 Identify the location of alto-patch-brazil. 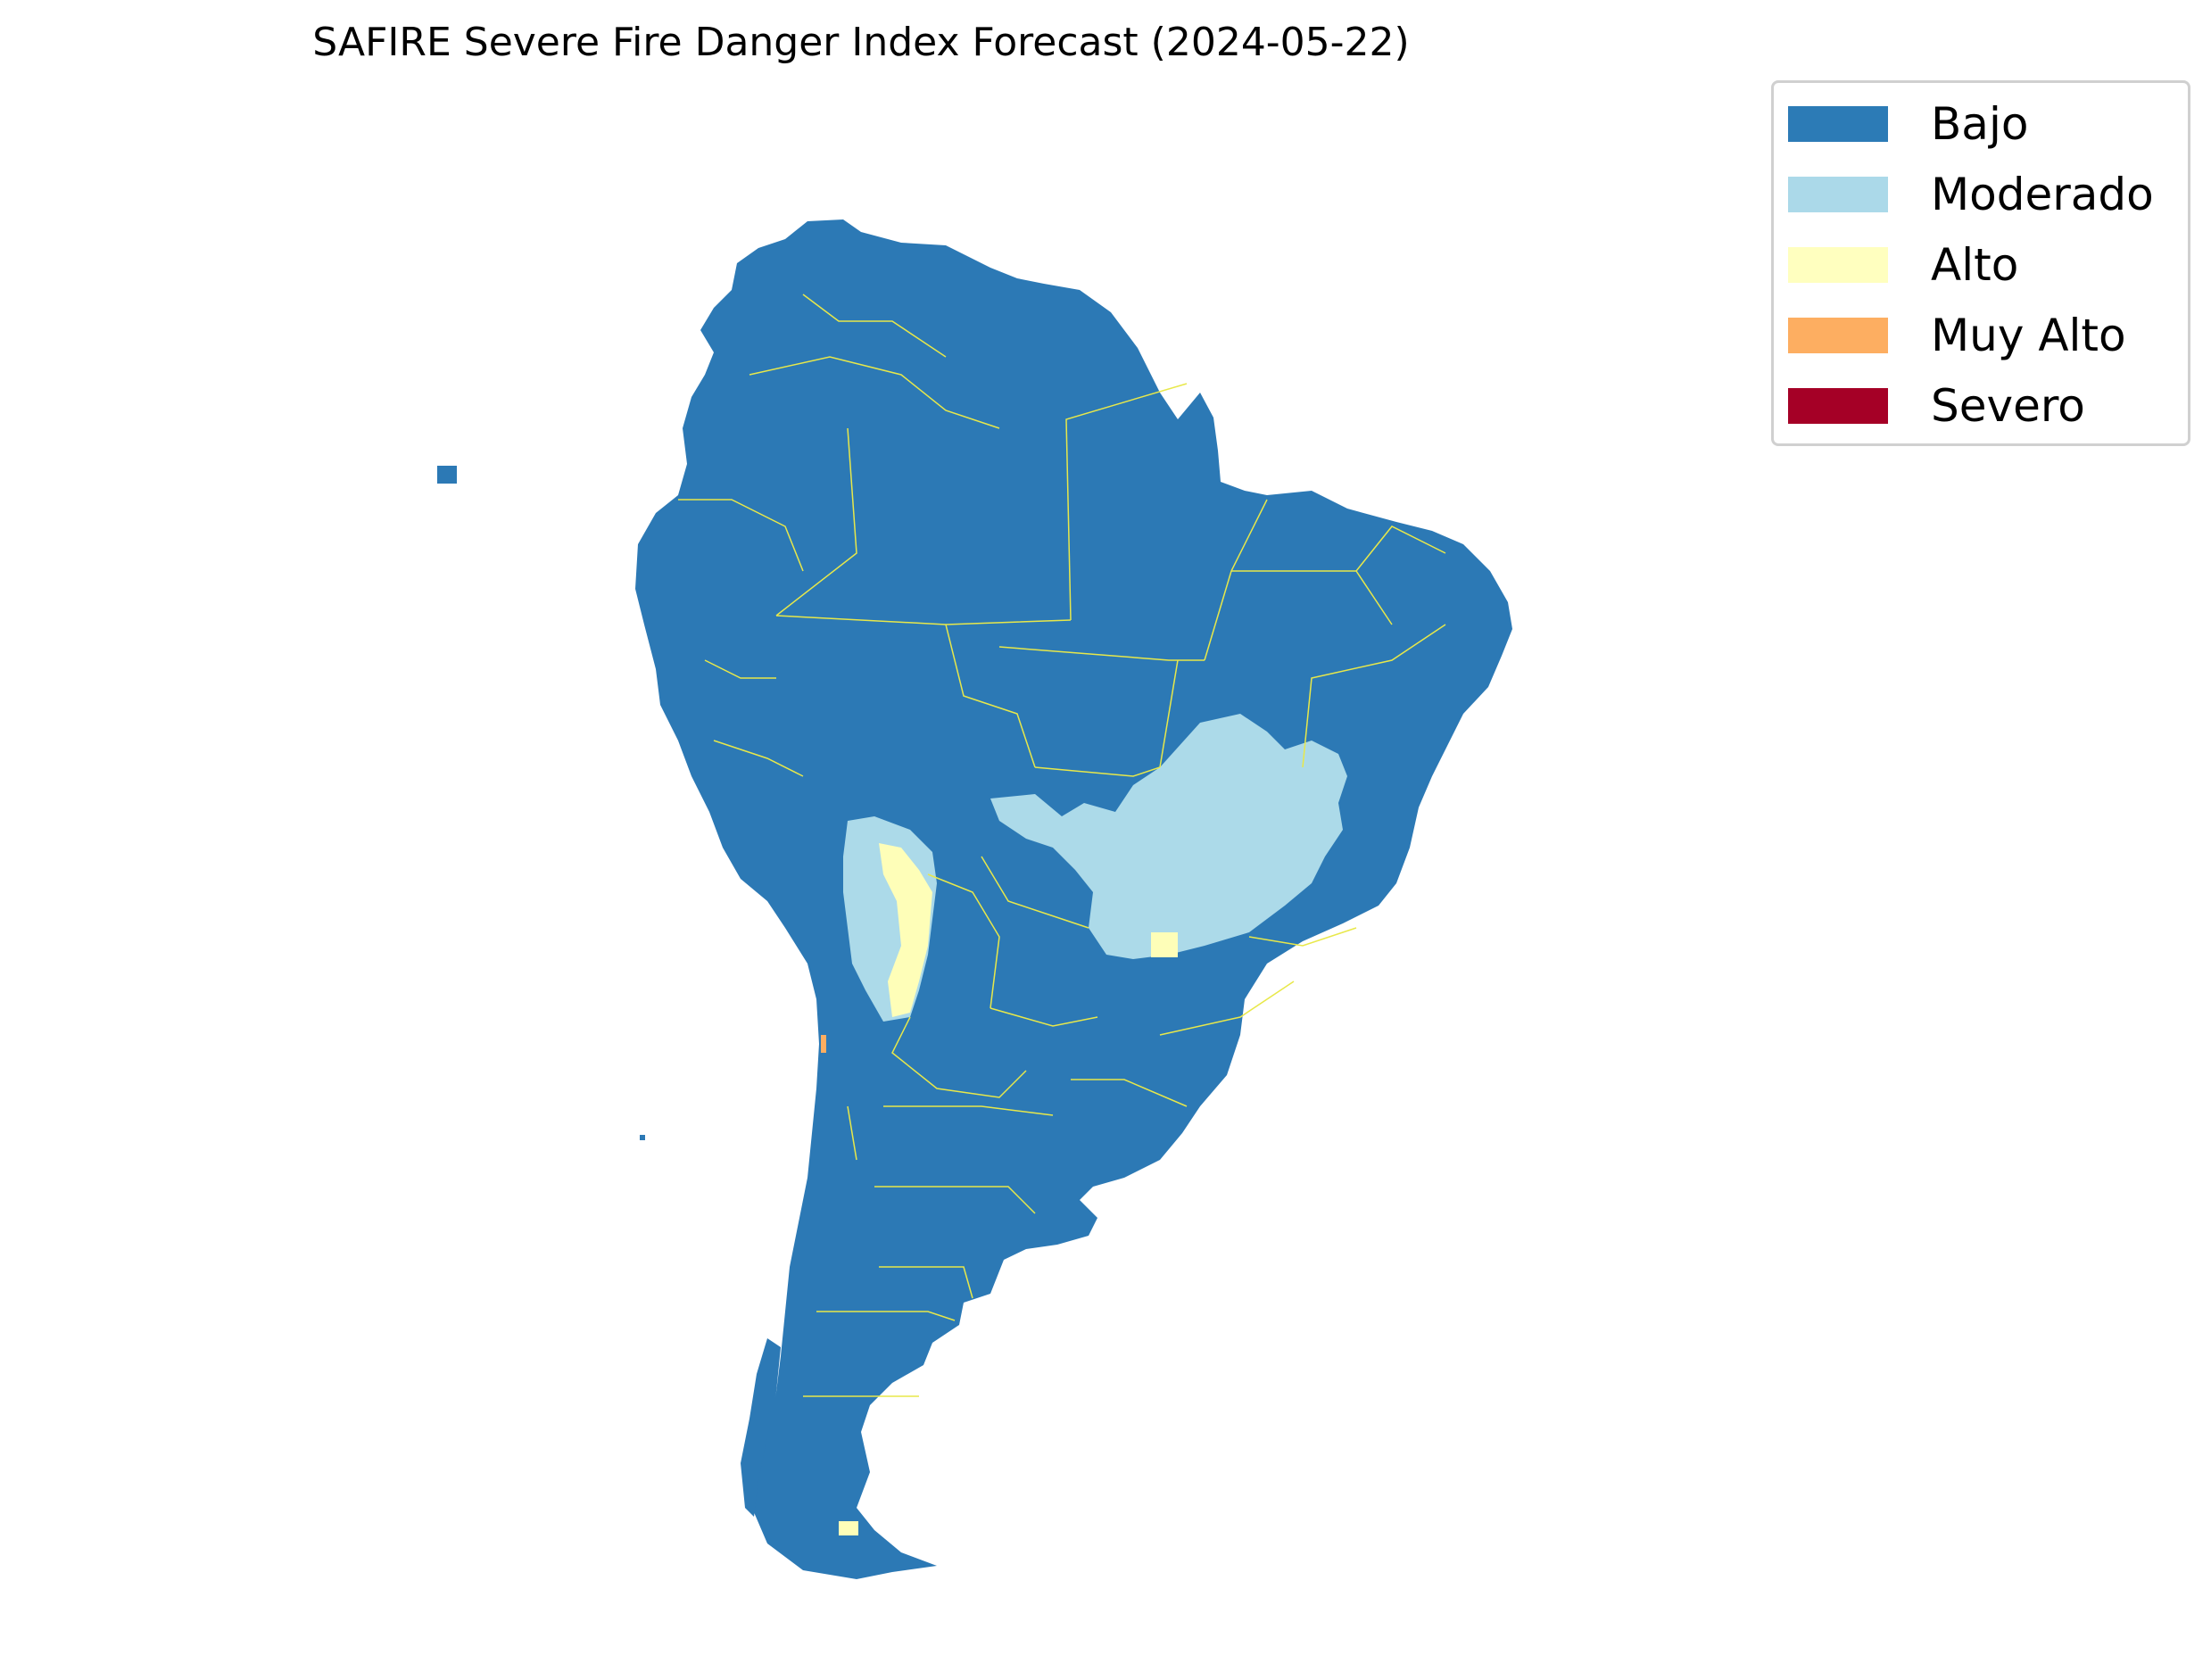
(1164, 944).